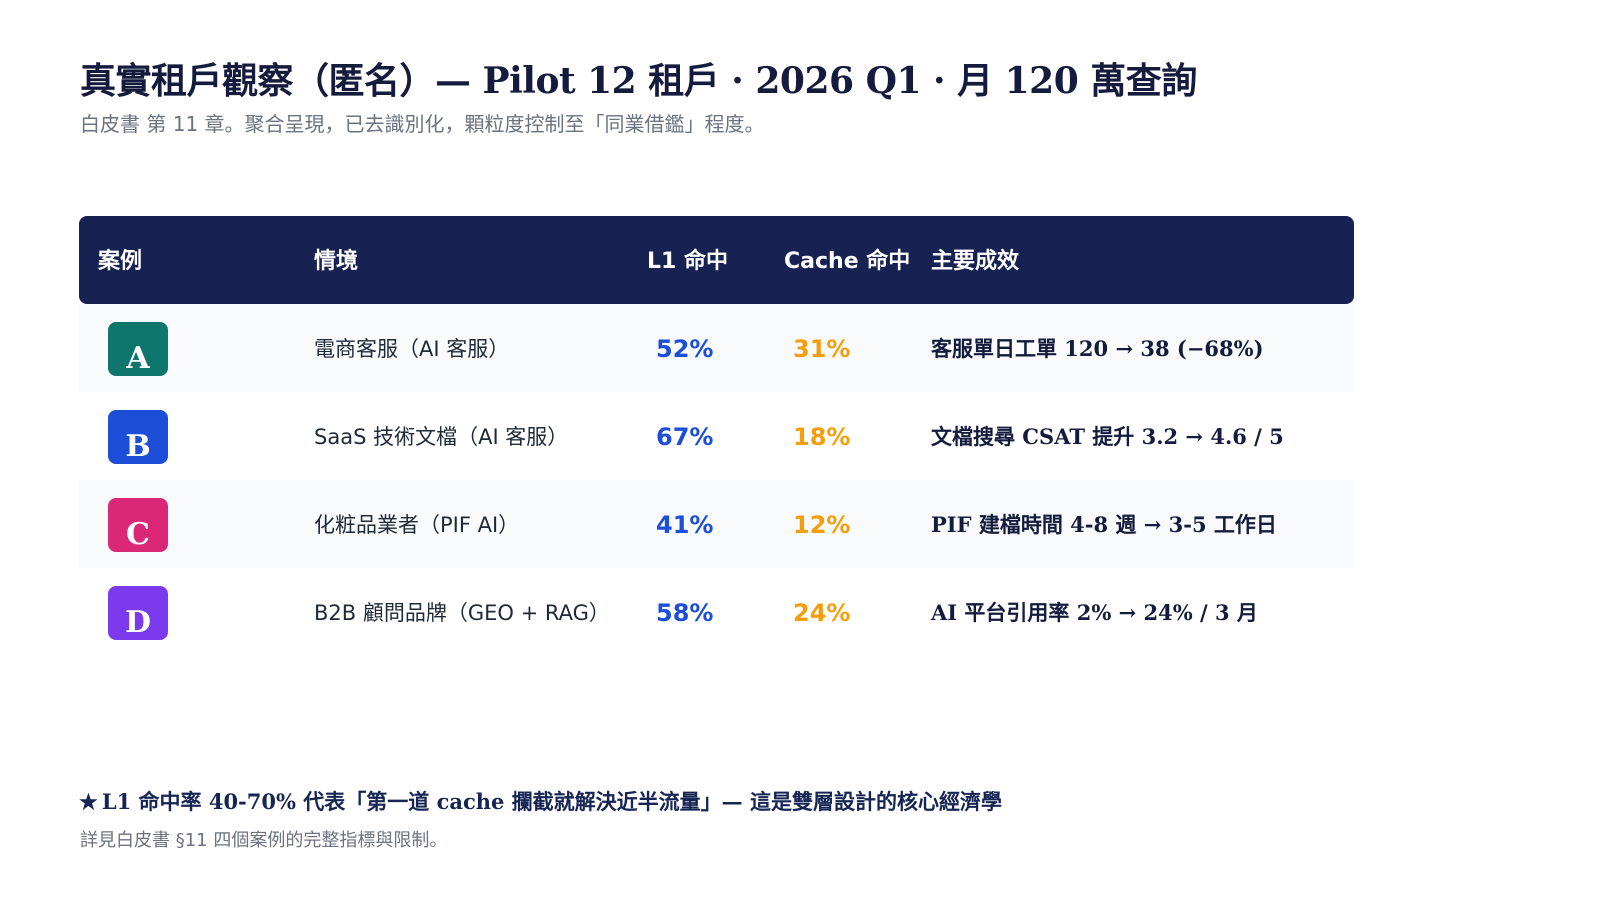 This screenshot has width=1600, height=900. I want to click on scenario-cell: 化粧品業者（PIF AI）, so click(417, 525).